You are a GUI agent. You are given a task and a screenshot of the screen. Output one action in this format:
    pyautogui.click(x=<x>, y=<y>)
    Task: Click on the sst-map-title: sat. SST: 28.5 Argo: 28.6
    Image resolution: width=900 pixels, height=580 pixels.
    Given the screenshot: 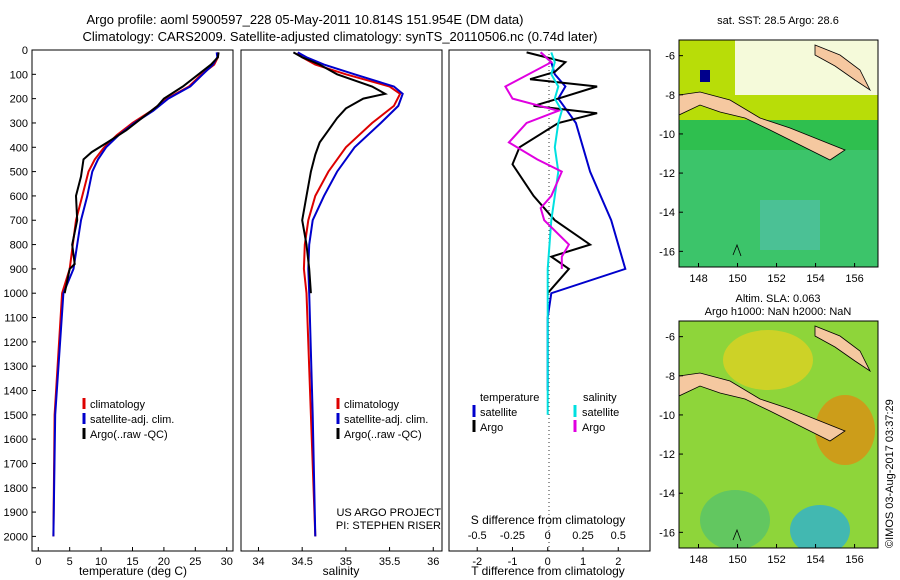 What is the action you would take?
    pyautogui.click(x=778, y=21)
    